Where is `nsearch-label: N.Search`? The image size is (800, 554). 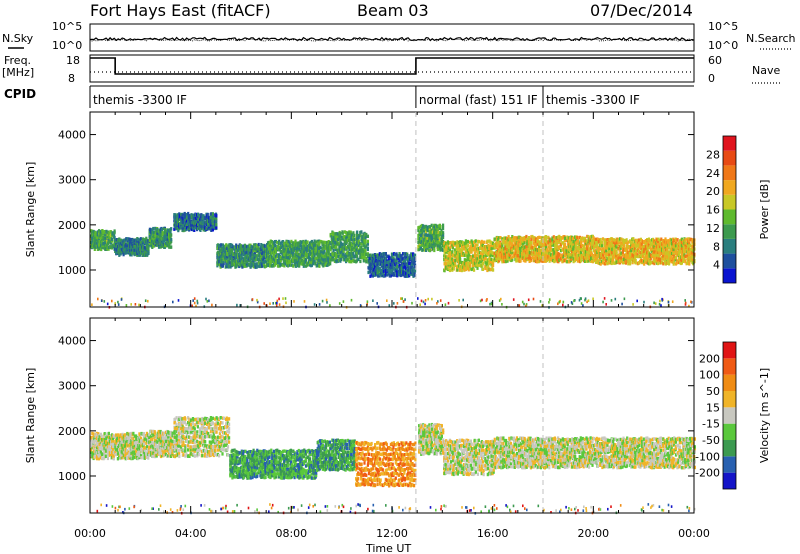 nsearch-label: N.Search is located at coordinates (771, 38).